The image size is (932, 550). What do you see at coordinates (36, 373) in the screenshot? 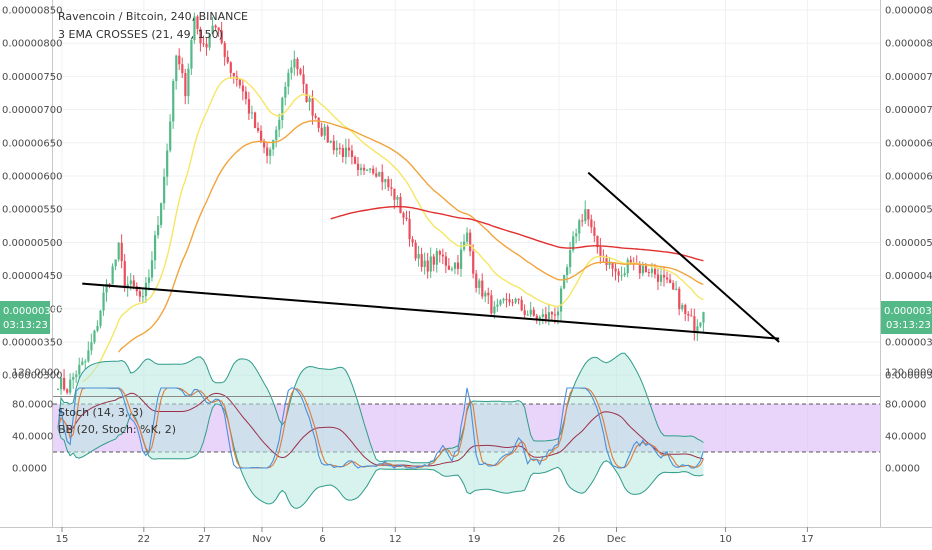
I see `stoch-tick-label-left: 120.0000` at bounding box center [36, 373].